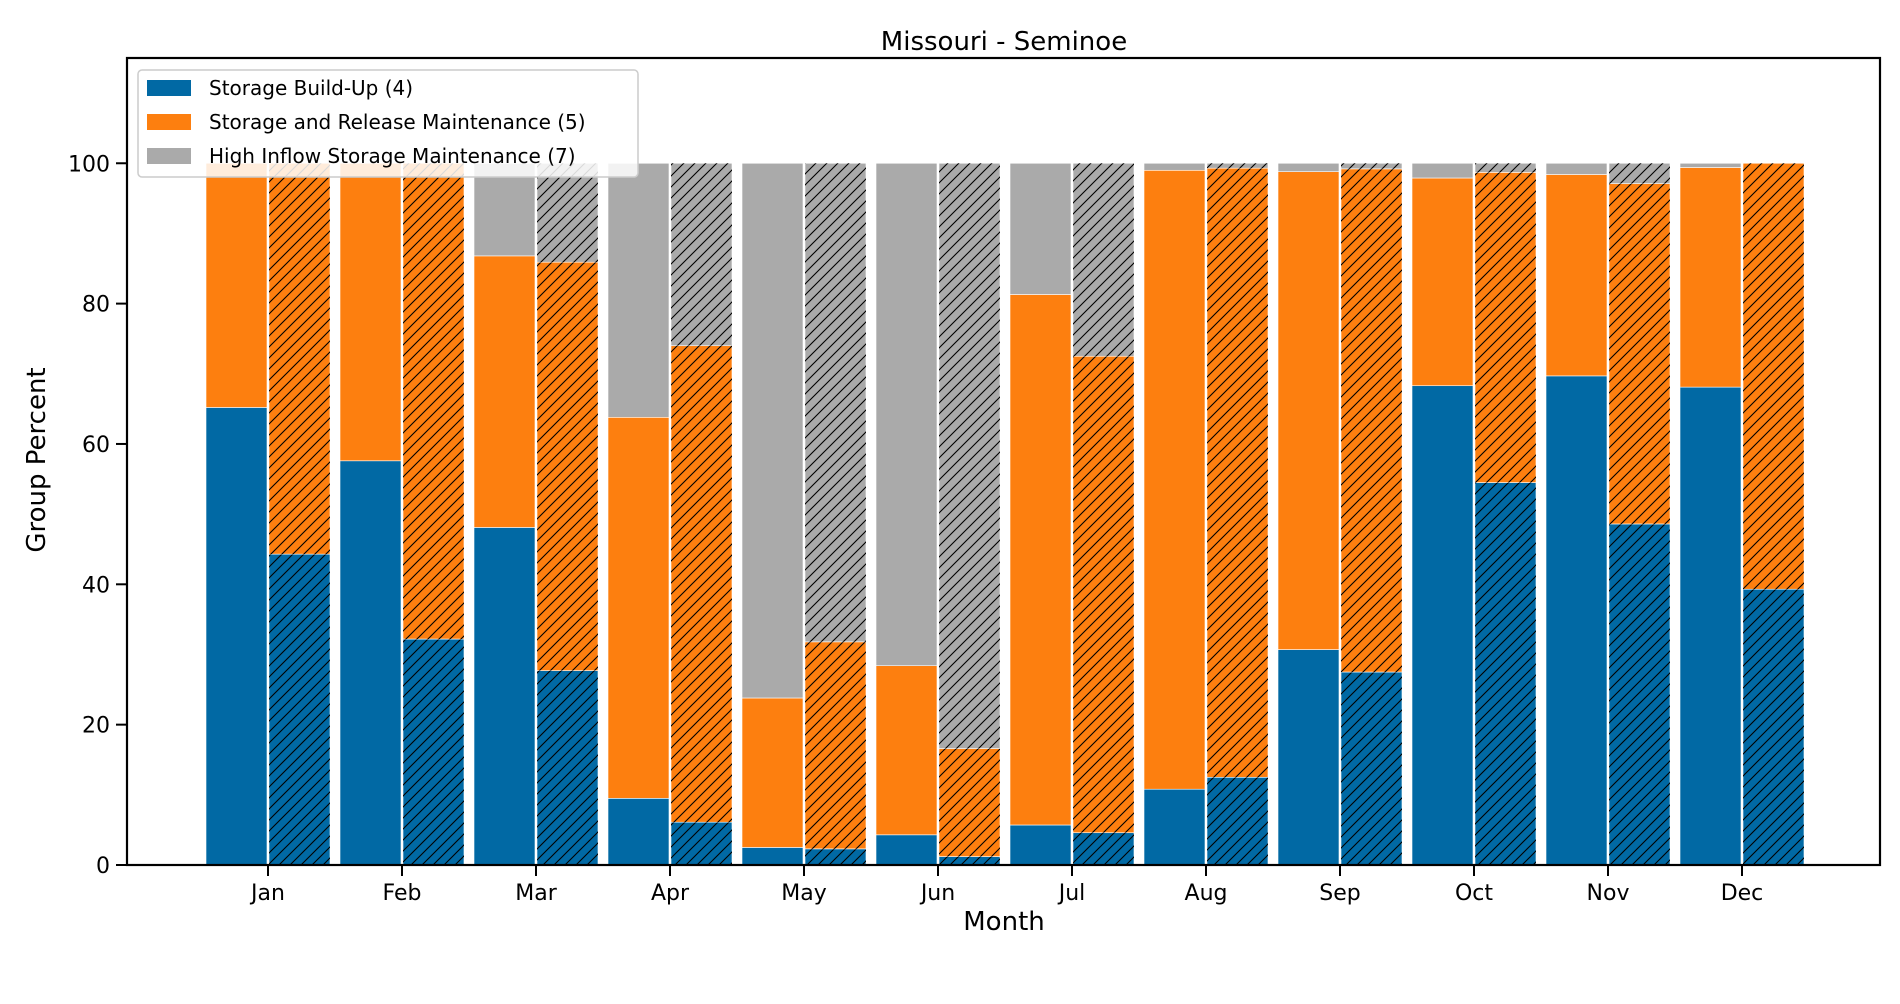  What do you see at coordinates (638, 607) in the screenshot?
I see `bar-apr-storage-release-solid` at bounding box center [638, 607].